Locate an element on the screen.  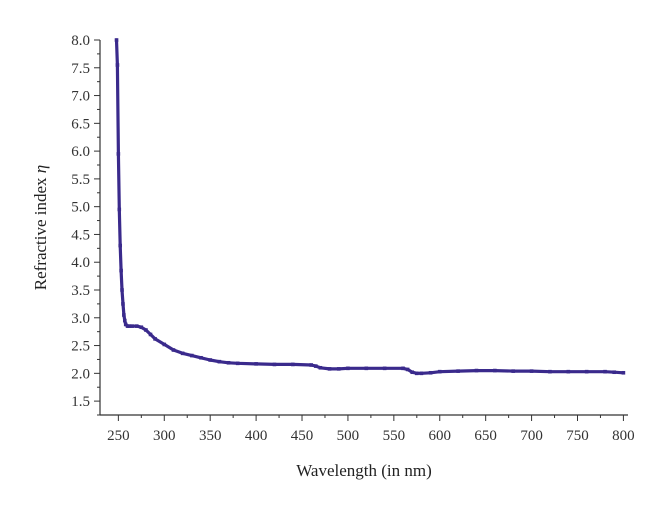
y-tick-label: 3.5 is located at coordinates (80, 291).